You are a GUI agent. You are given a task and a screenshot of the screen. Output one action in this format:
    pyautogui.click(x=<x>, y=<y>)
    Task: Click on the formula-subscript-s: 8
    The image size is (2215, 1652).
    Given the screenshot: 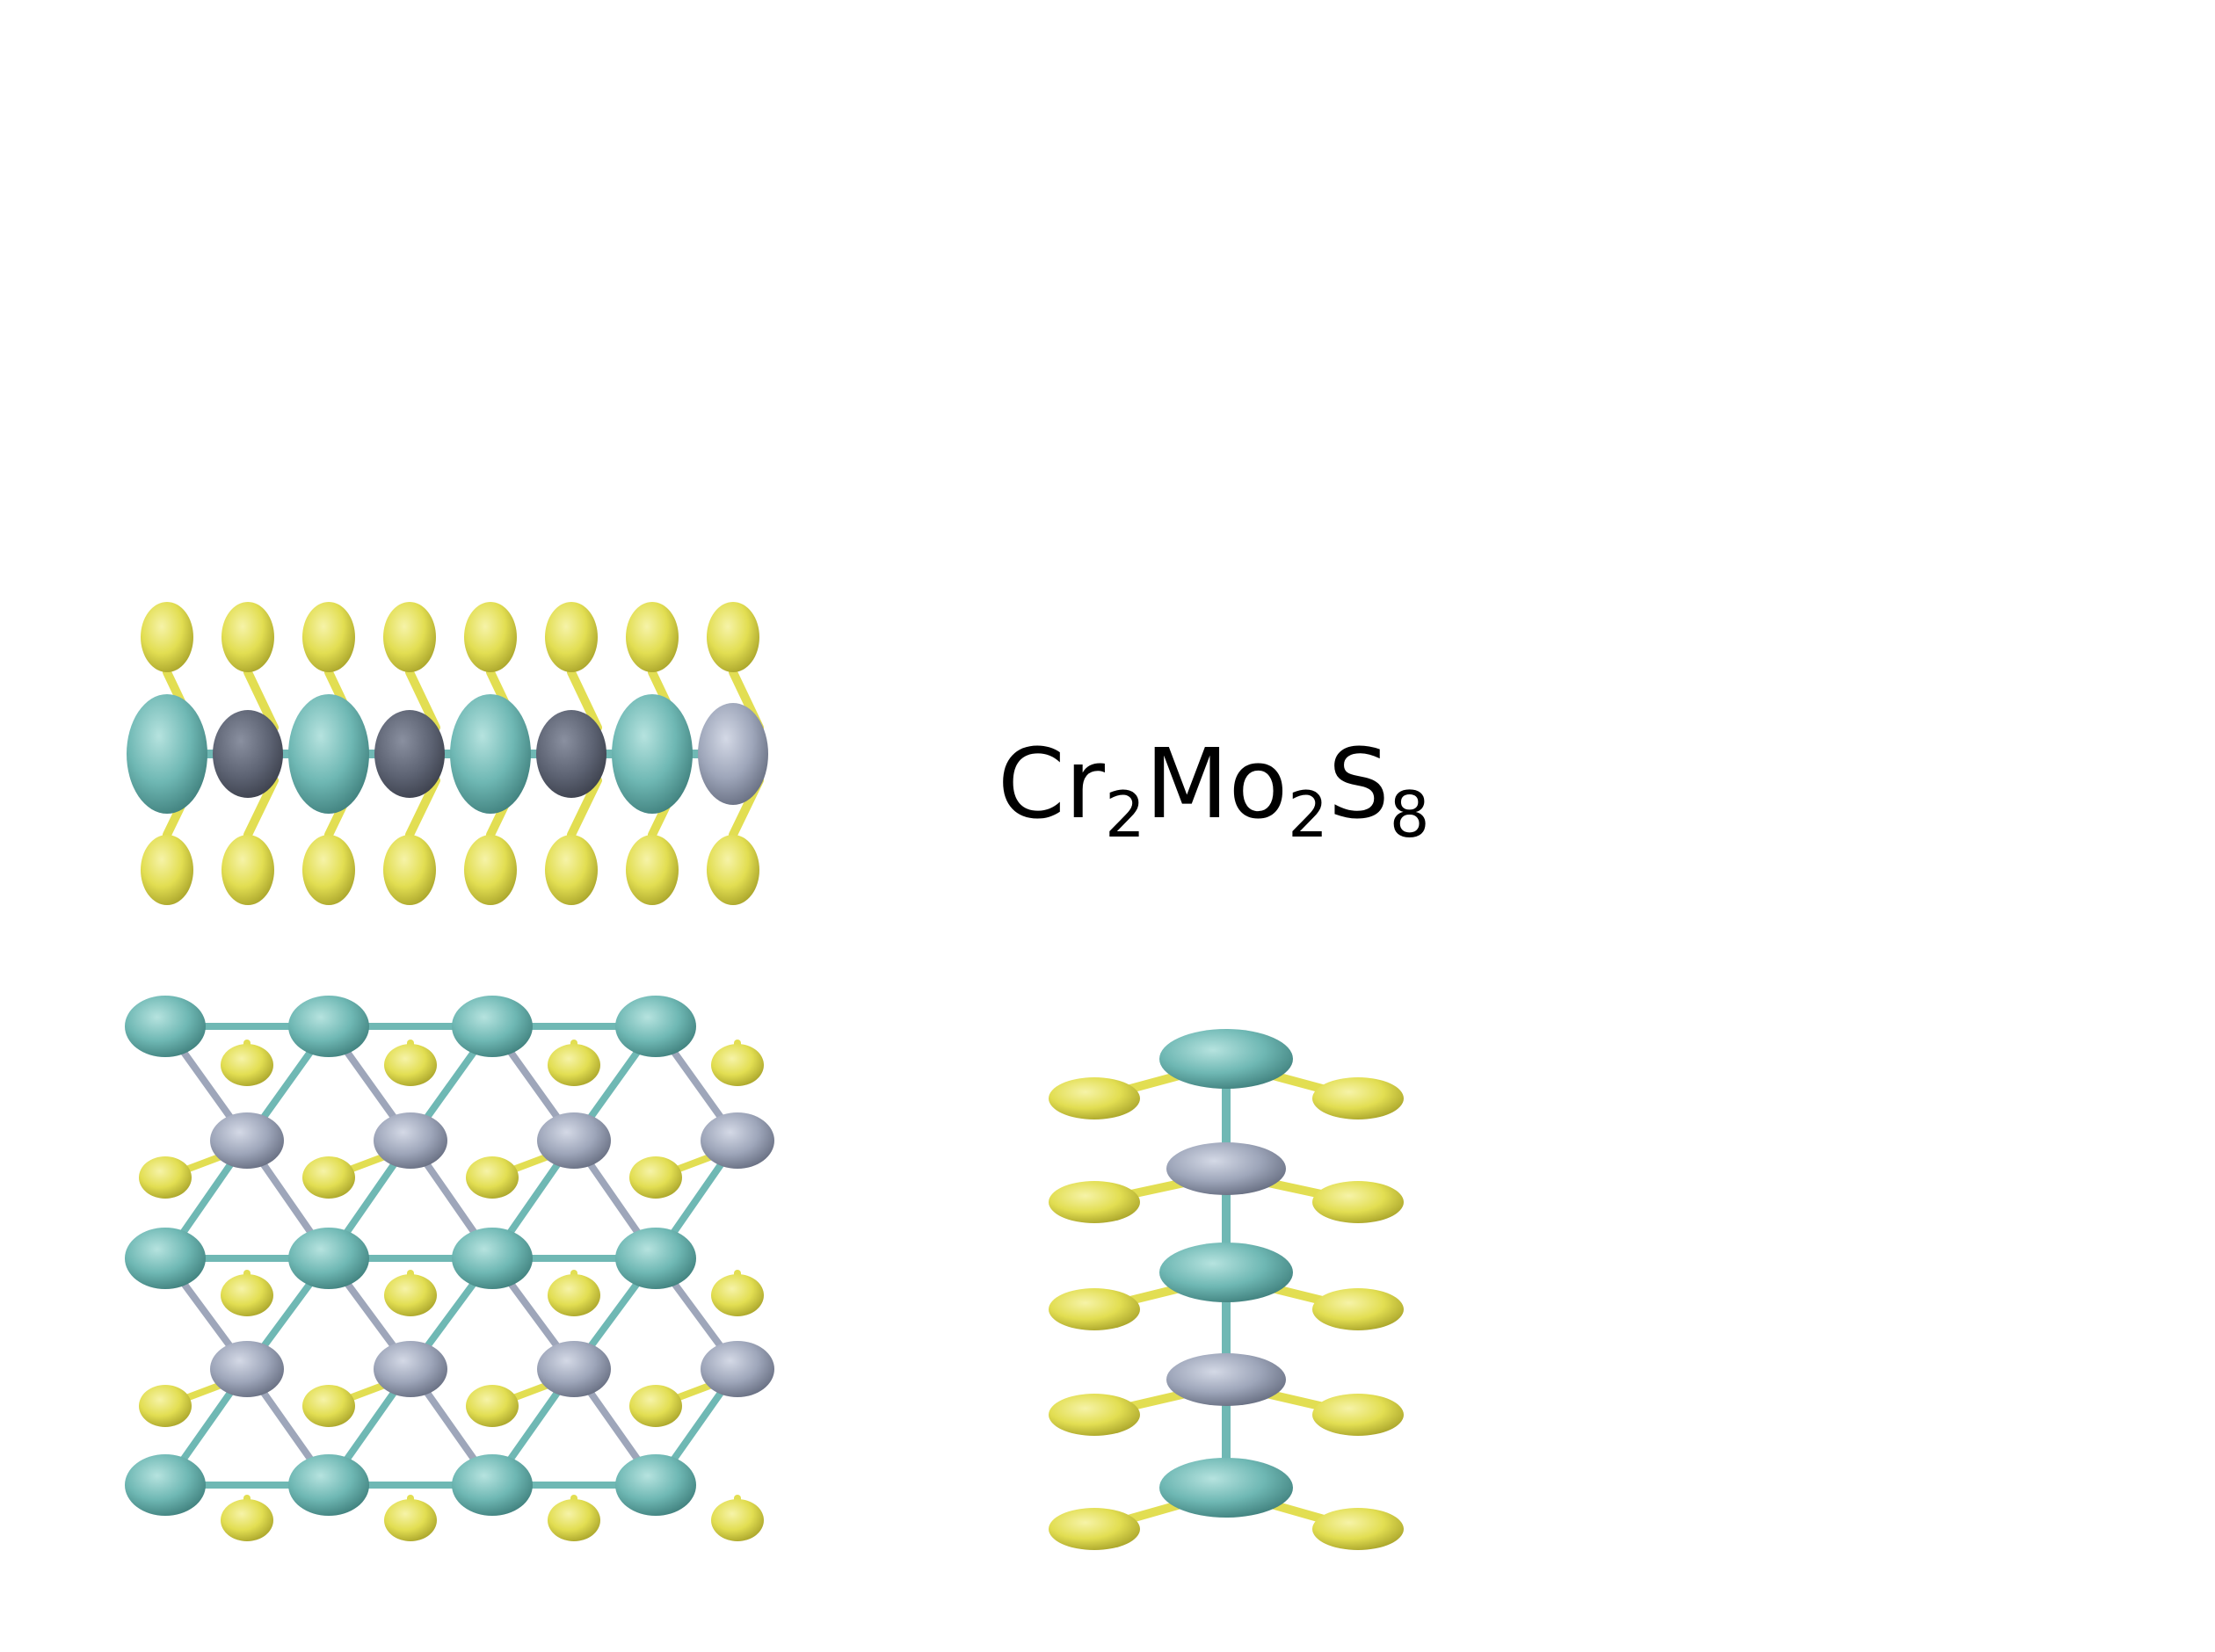 What is the action you would take?
    pyautogui.click(x=1410, y=815)
    